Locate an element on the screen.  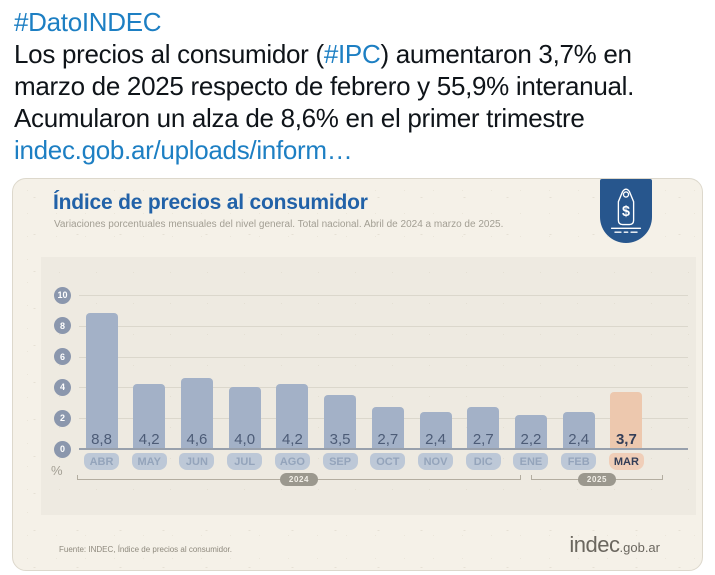
month-pill-oct: OCT is located at coordinates (388, 461).